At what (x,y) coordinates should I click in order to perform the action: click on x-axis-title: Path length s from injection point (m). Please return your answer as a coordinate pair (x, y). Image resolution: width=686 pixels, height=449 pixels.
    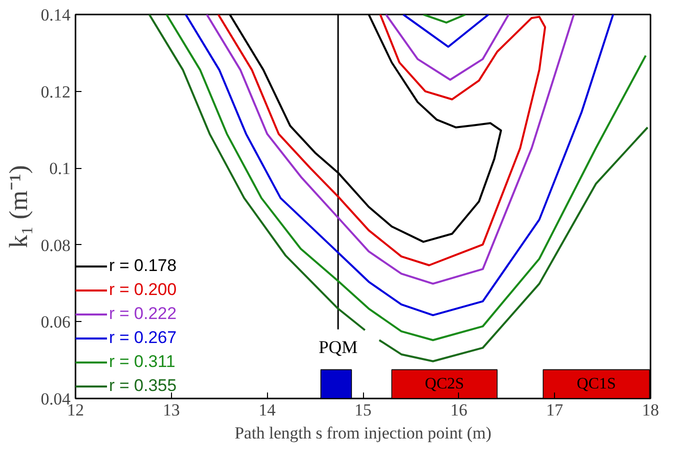
    Looking at the image, I should click on (363, 433).